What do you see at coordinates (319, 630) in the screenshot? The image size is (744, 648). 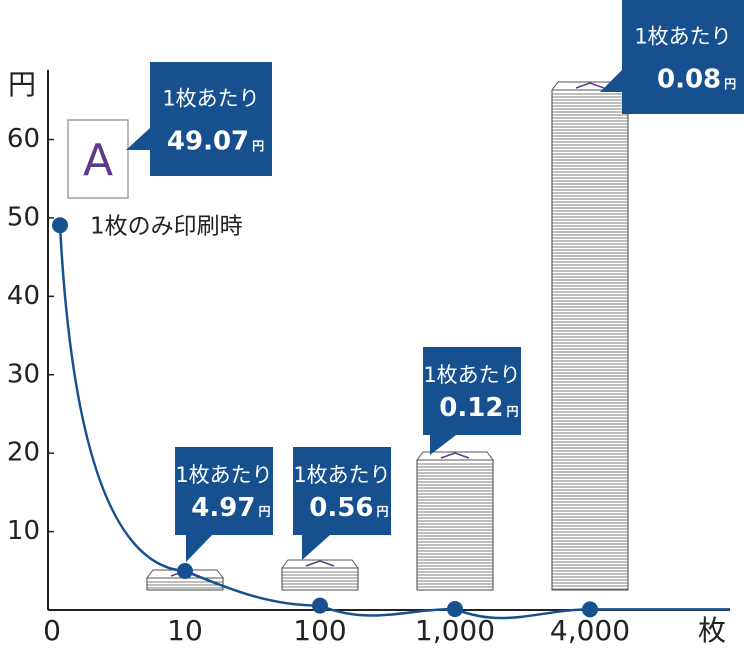 I see `x-tick-label: 100` at bounding box center [319, 630].